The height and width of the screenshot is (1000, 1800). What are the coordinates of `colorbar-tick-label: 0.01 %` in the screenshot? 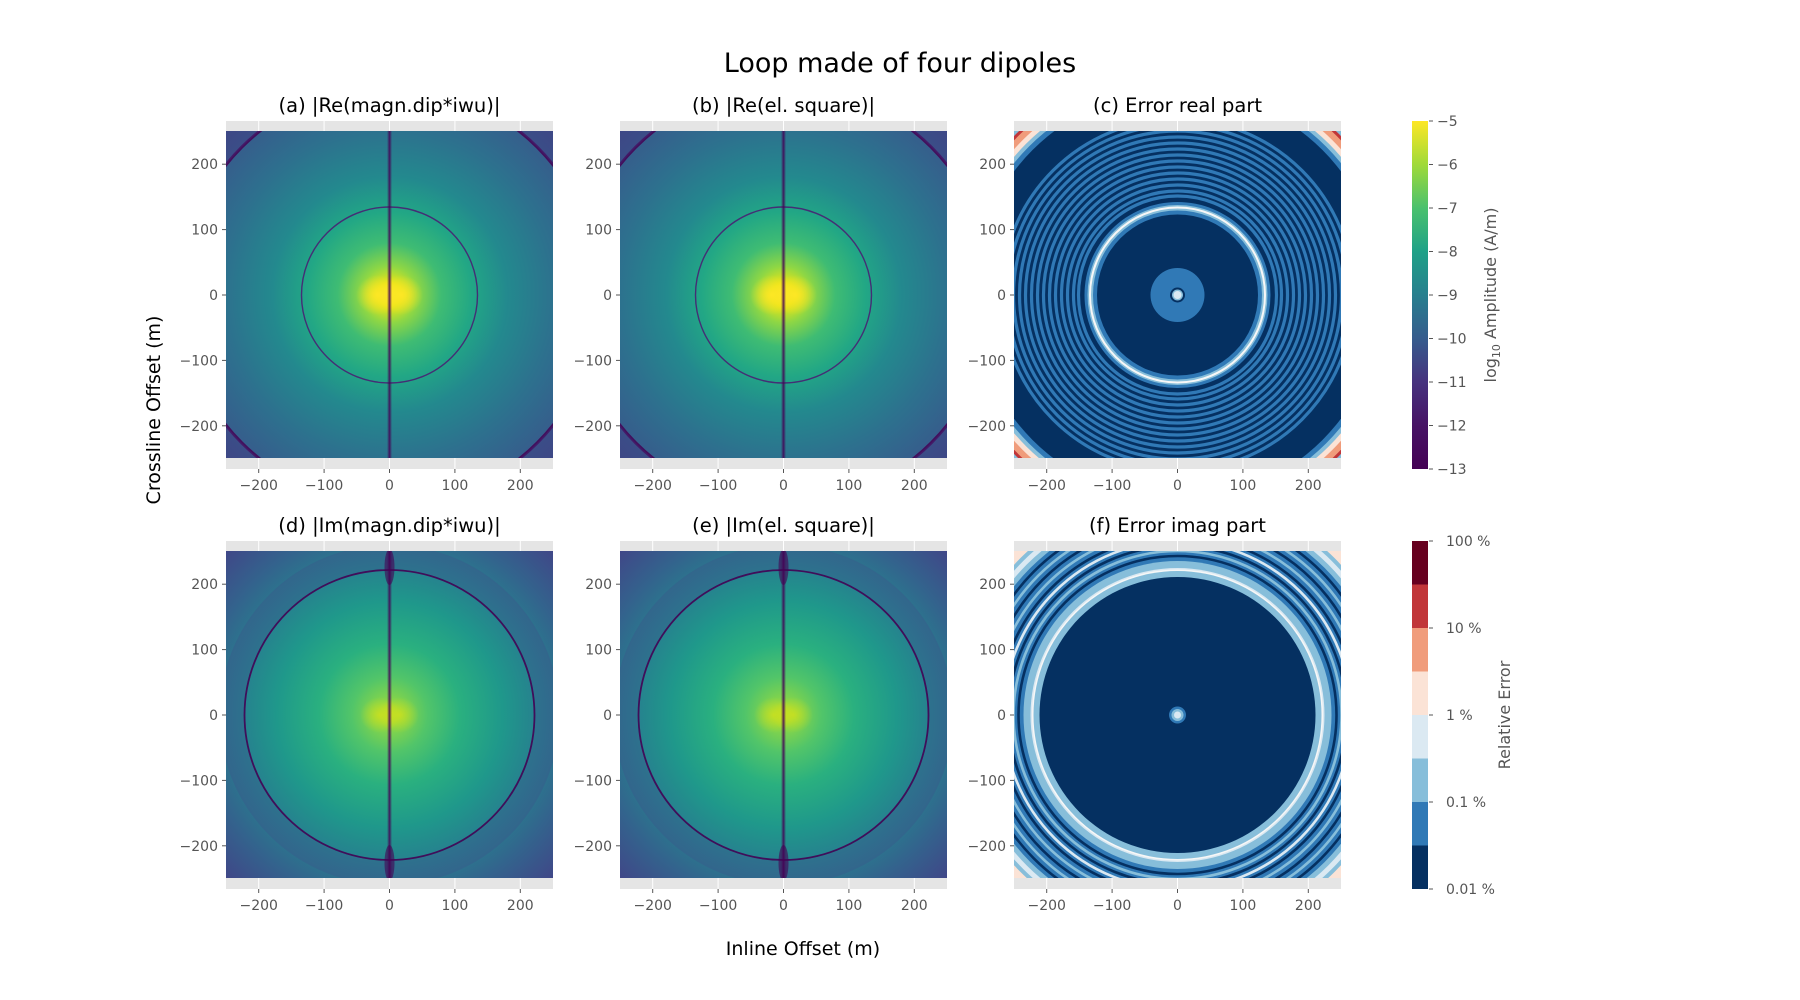 It's located at (1470, 890).